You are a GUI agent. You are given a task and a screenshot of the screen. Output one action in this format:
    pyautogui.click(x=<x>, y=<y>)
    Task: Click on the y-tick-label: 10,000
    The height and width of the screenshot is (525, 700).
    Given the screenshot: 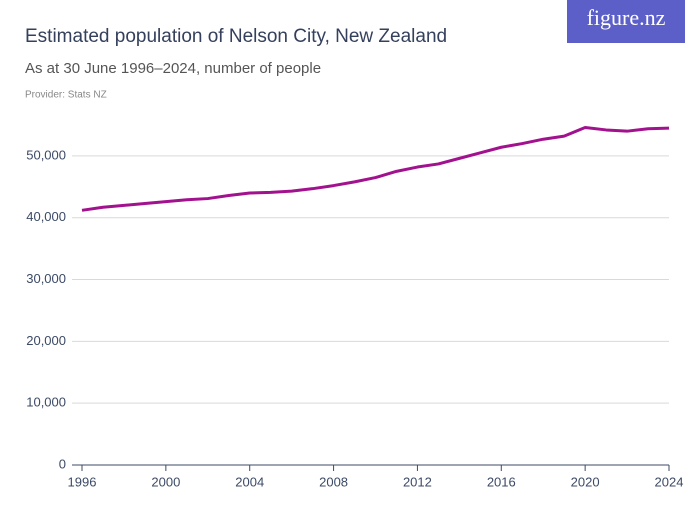 What is the action you would take?
    pyautogui.click(x=46, y=402)
    